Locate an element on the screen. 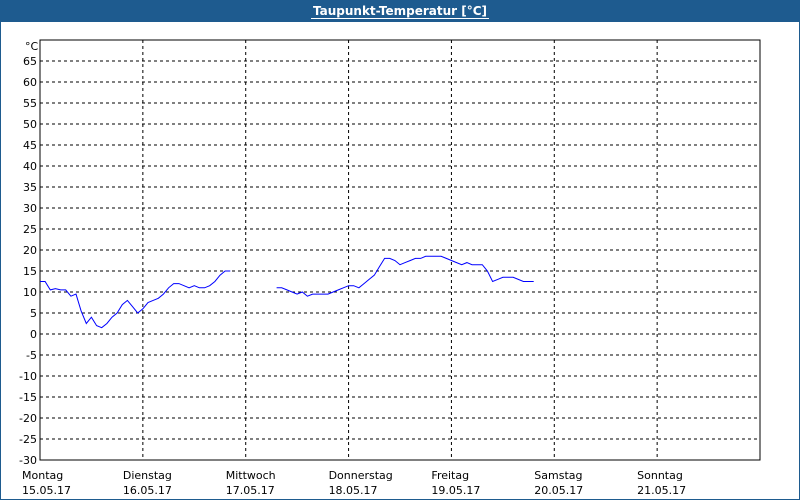  x-tick-day-label: Freitag is located at coordinates (450, 475).